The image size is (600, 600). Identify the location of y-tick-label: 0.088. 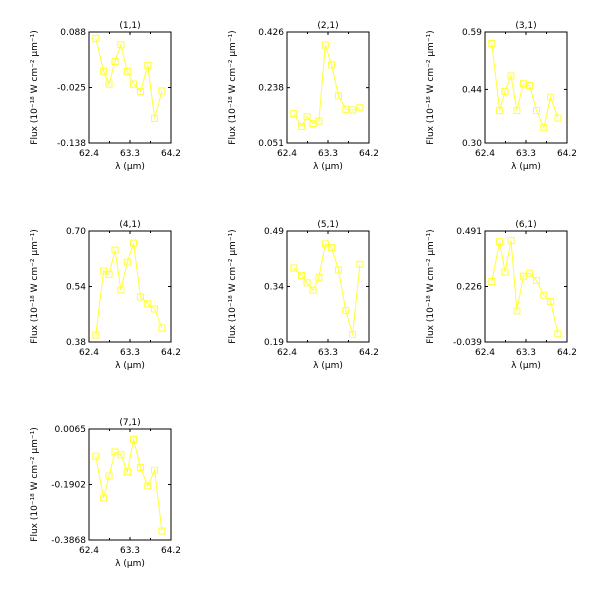
(73, 33).